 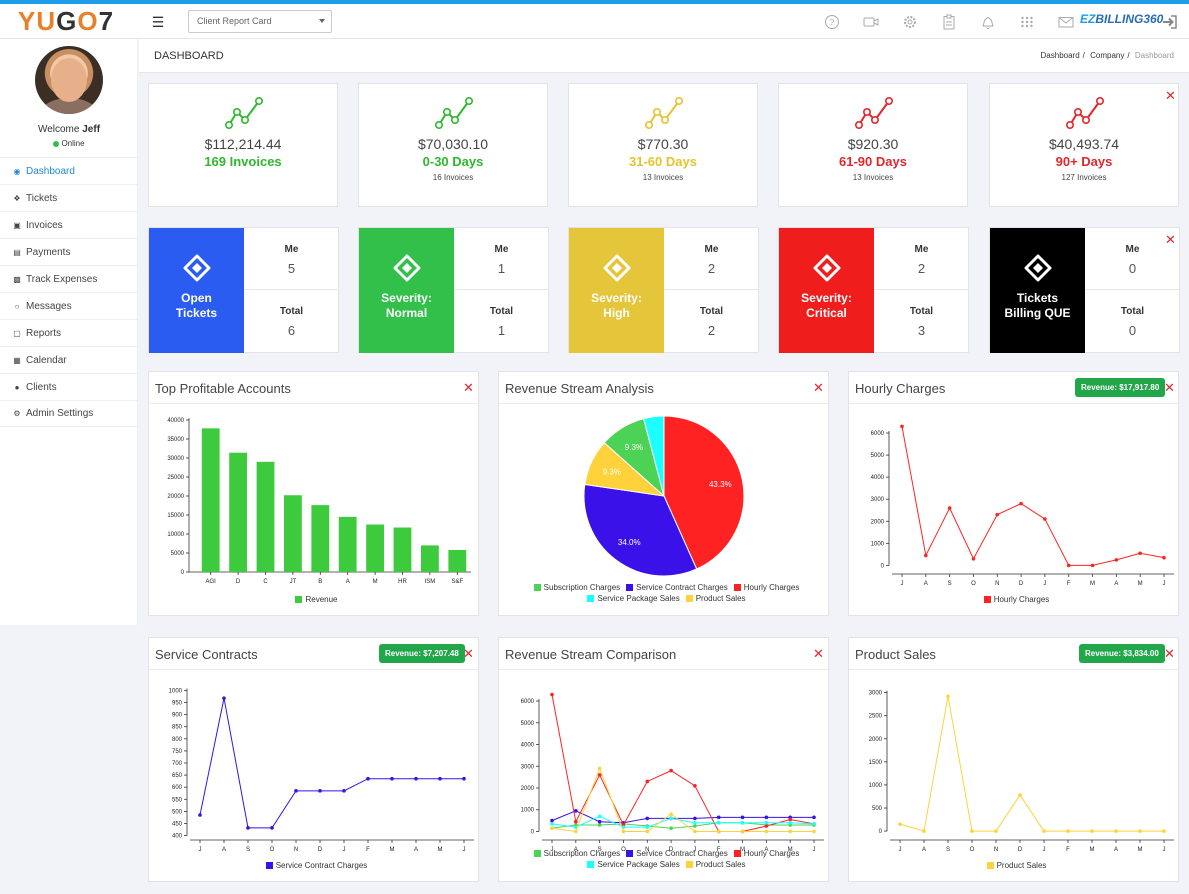 I want to click on ticket-card: Severity: Normal Me 1 Total 1, so click(x=453, y=290).